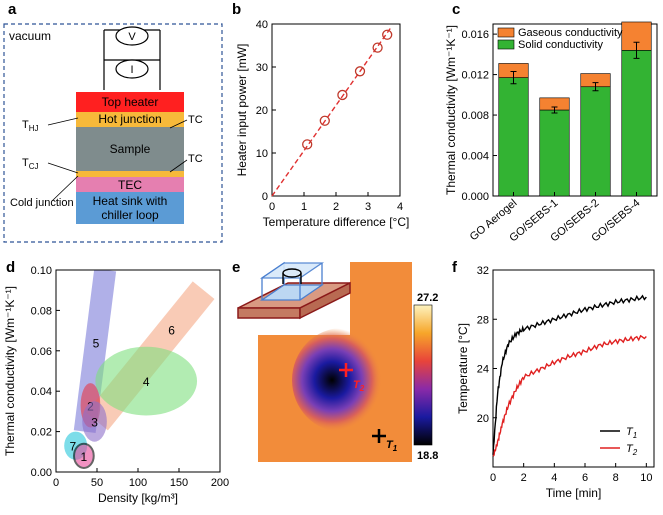 Image resolution: width=663 pixels, height=515 pixels. Describe the element at coordinates (265, 197) in the screenshot. I see `y-tick-label: 0` at that location.